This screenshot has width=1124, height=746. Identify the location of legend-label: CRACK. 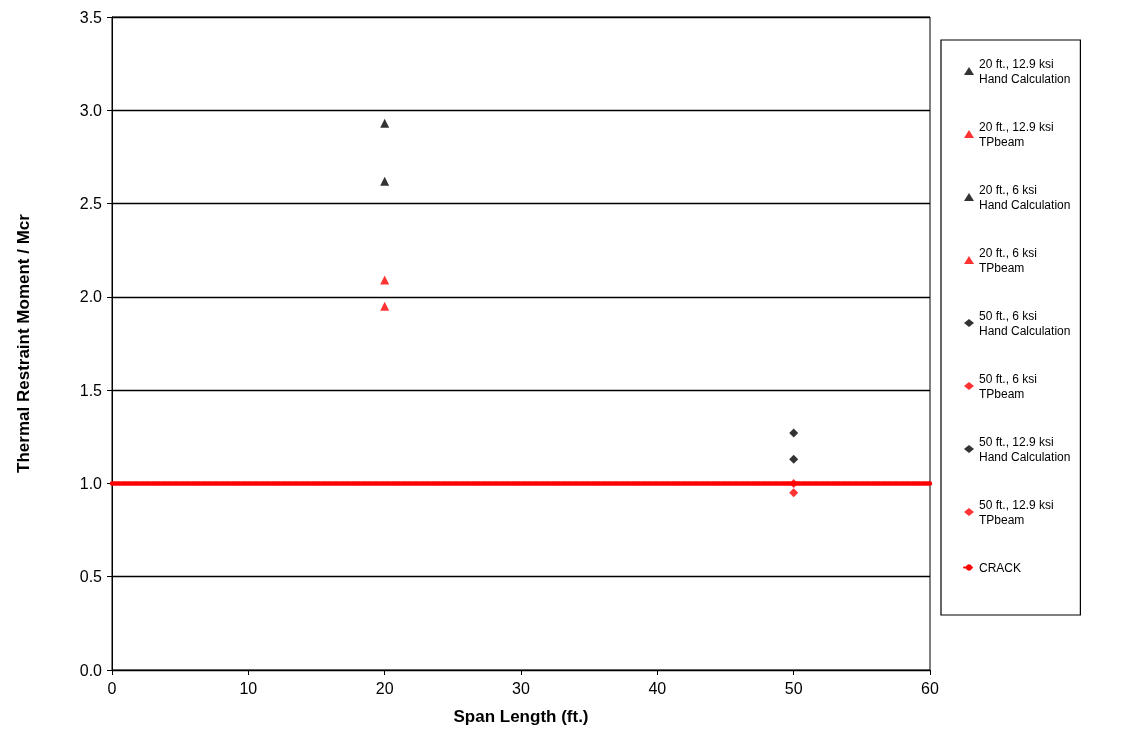
(1000, 567).